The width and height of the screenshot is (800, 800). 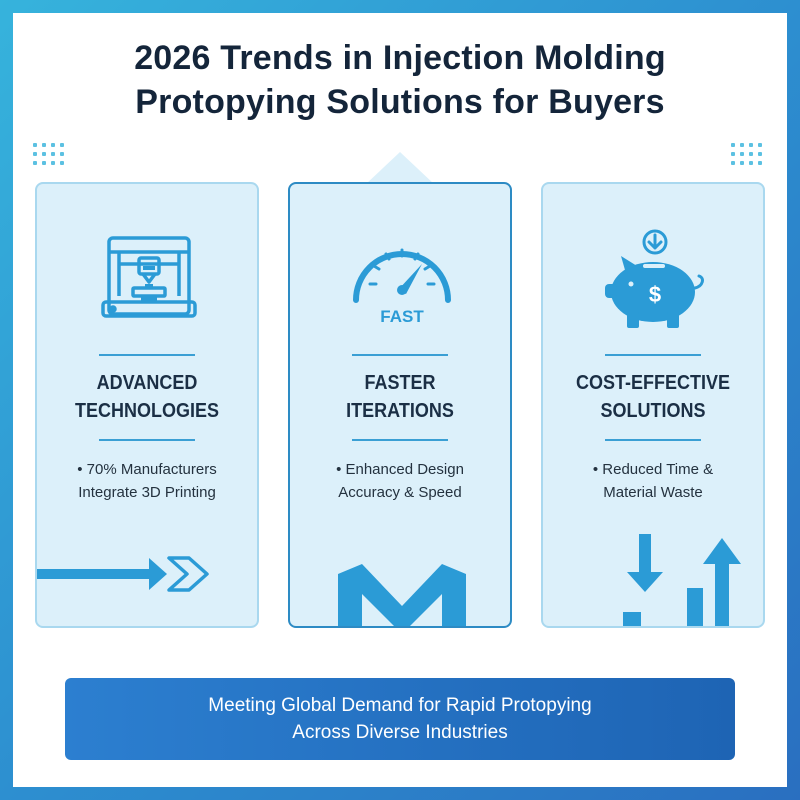 I want to click on footer-line-2: Across Diverse Industries, so click(x=400, y=732).